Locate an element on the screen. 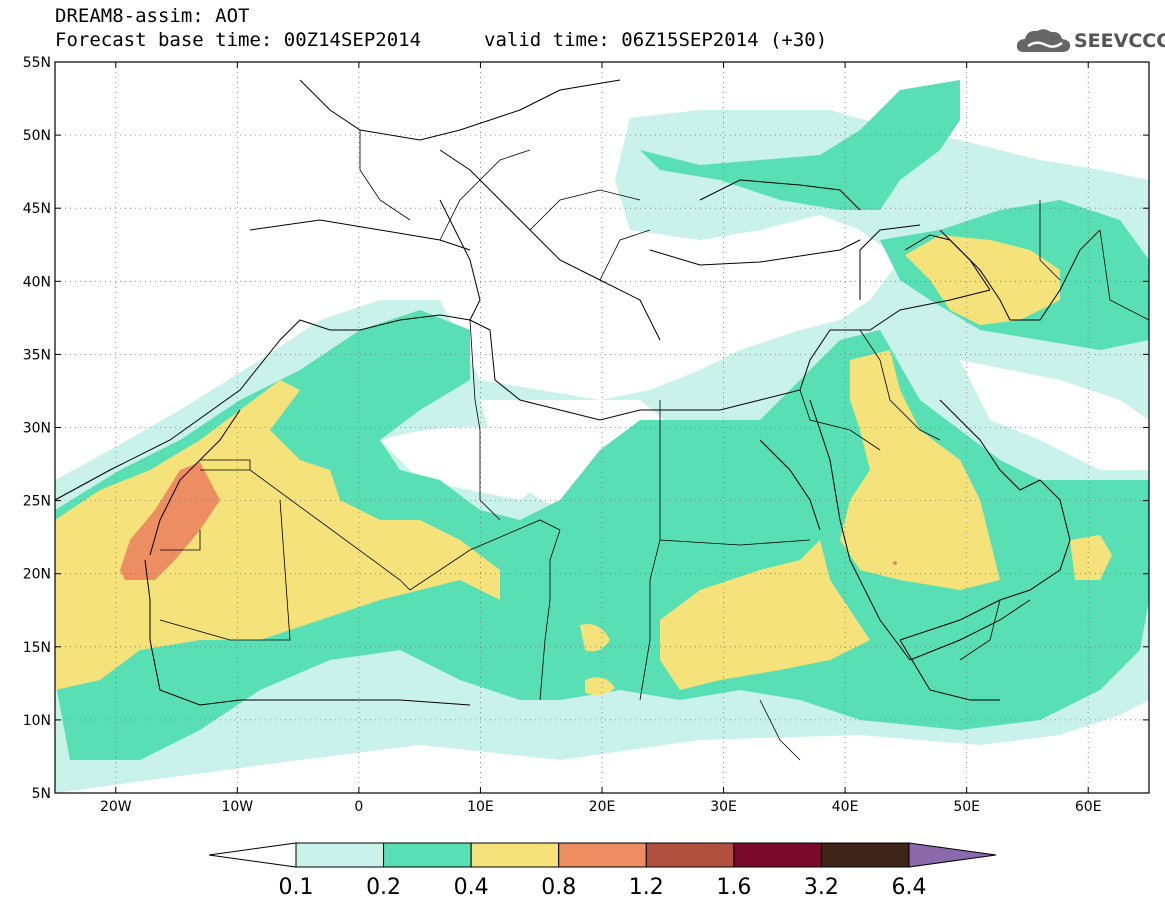 The image size is (1165, 905). forecast-base-time: Forecast base time: 00Z14SEP2014 is located at coordinates (238, 40).